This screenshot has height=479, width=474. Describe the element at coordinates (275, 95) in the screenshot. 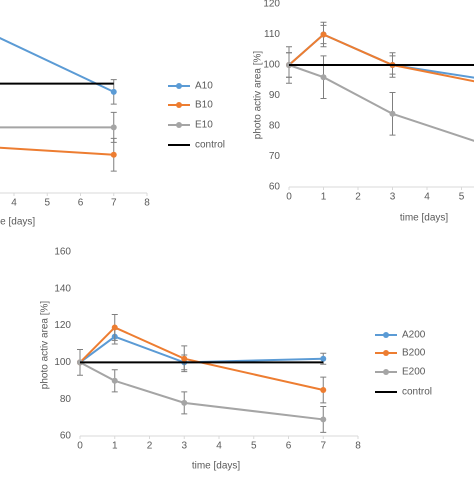

I see `y-tick-label: 90` at that location.